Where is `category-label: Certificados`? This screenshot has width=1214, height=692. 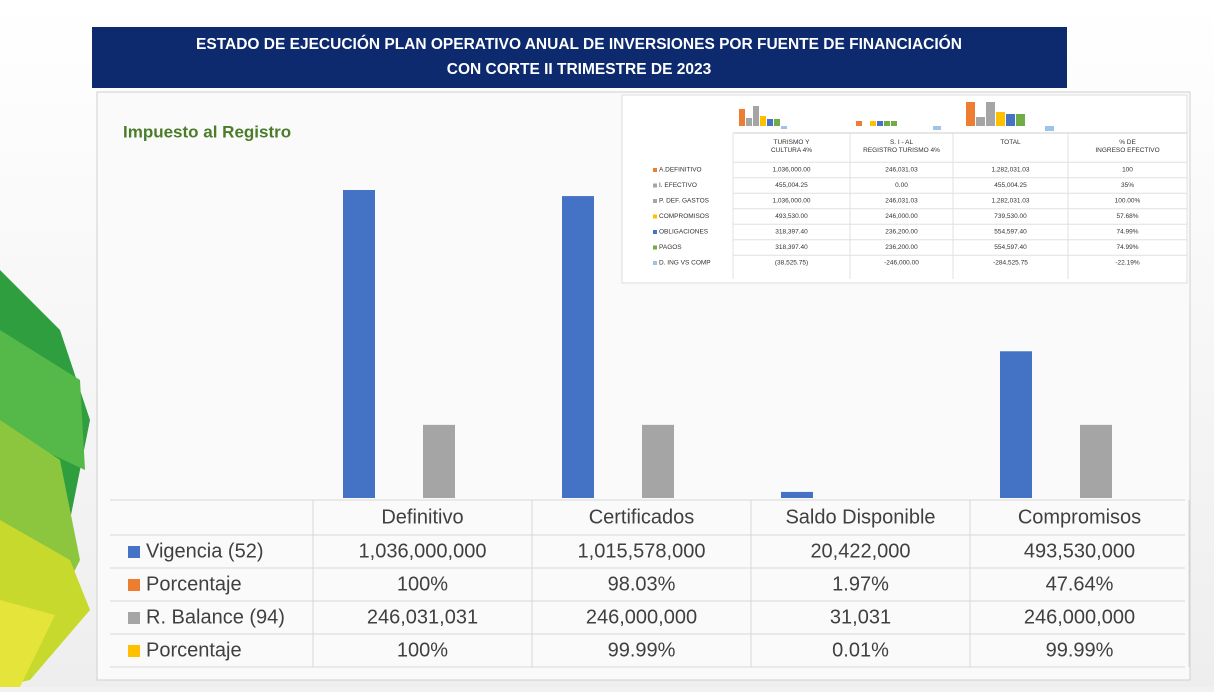
category-label: Certificados is located at coordinates (642, 517).